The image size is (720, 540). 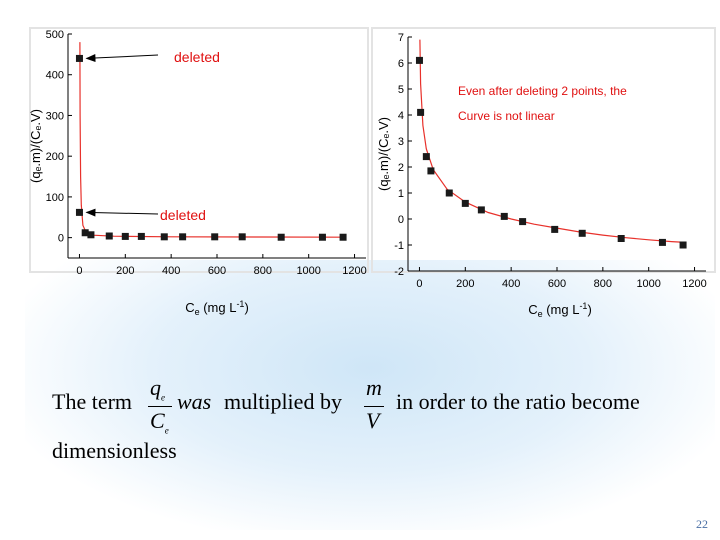 What do you see at coordinates (171, 271) in the screenshot?
I see `left-x-tick-label: 400` at bounding box center [171, 271].